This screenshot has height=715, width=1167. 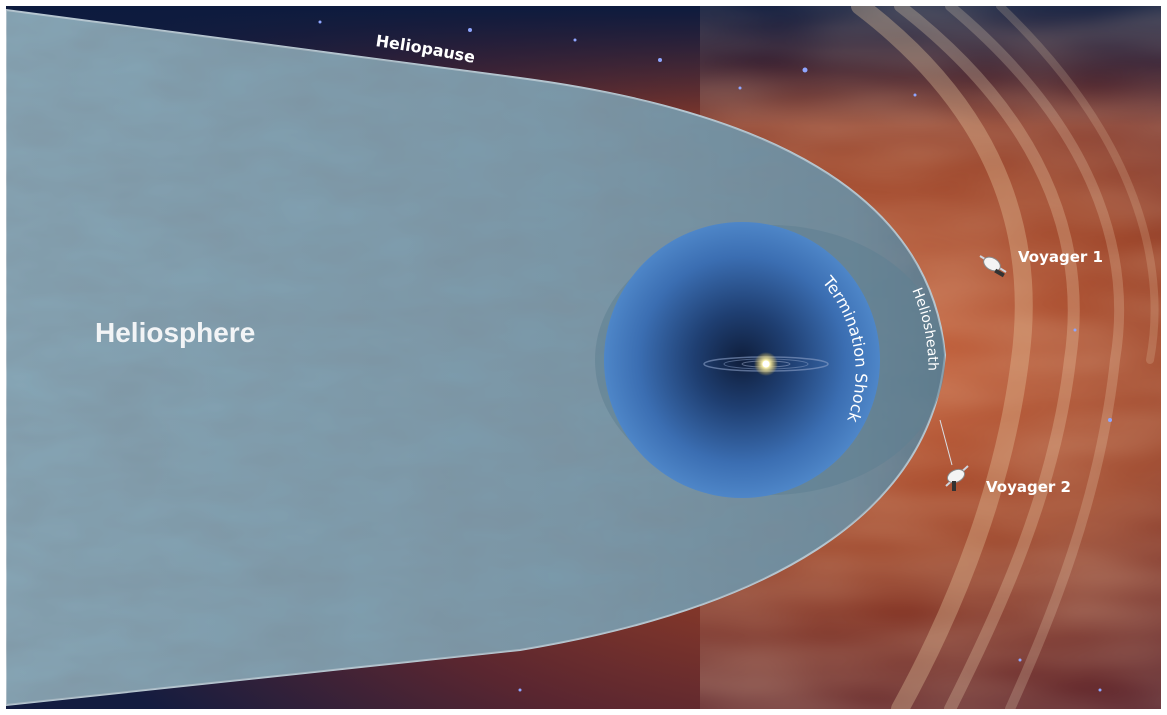 I want to click on voyager-1-spacecraft, so click(x=993, y=266).